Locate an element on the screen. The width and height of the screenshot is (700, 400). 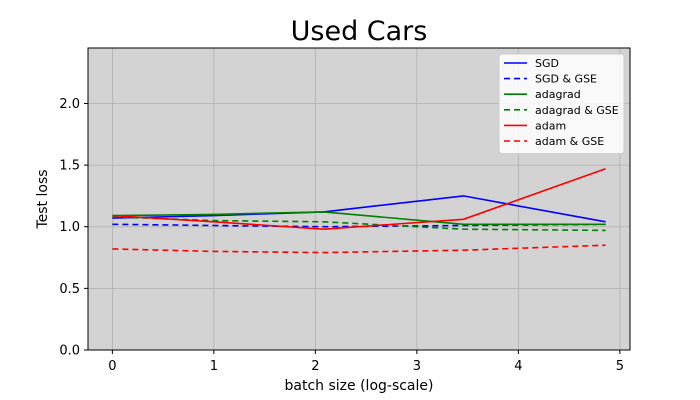
y-tick-label: 0.5 is located at coordinates (69, 289).